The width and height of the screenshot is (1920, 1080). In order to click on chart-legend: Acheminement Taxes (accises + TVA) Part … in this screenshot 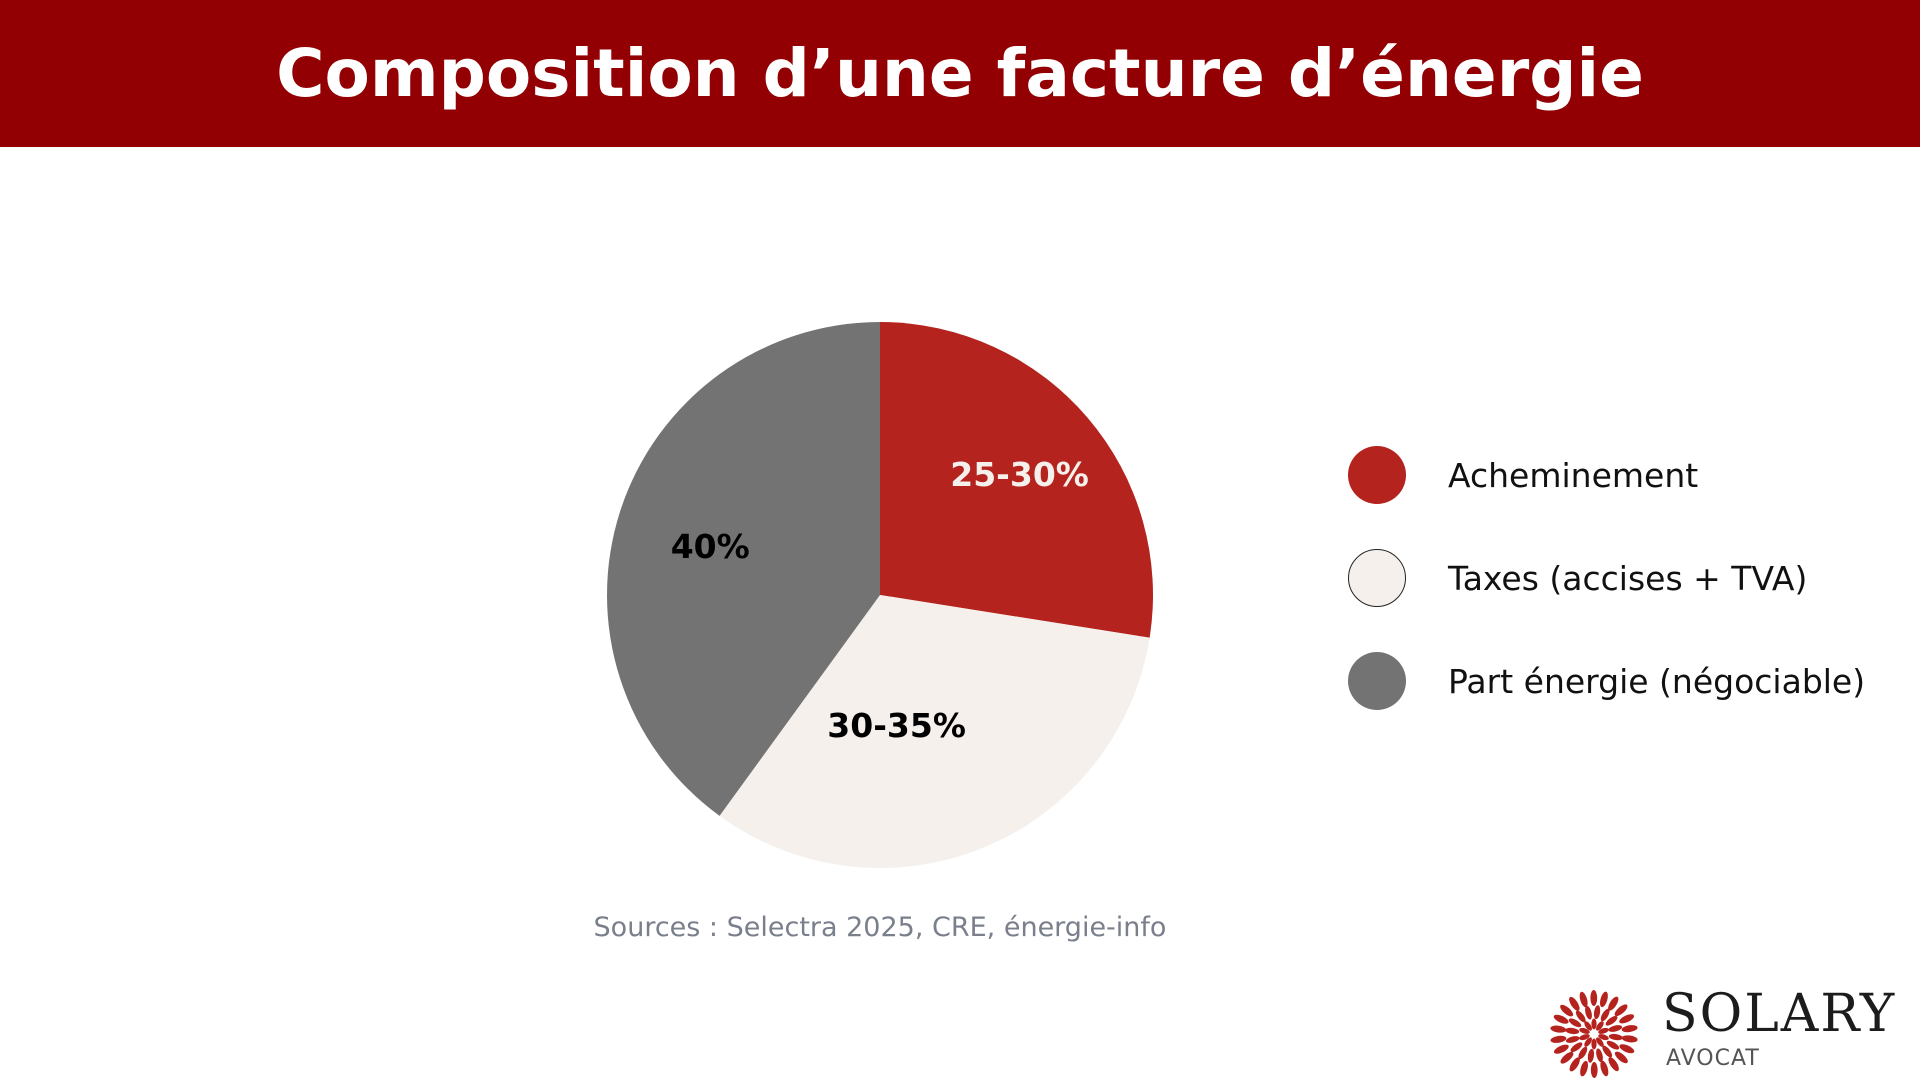, I will do `click(1606, 600)`.